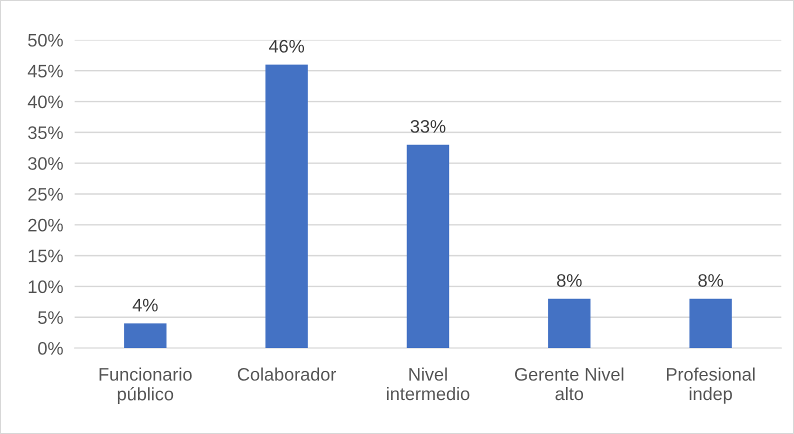 This screenshot has height=434, width=794. What do you see at coordinates (50, 348) in the screenshot?
I see `y-tick-label: 0%` at bounding box center [50, 348].